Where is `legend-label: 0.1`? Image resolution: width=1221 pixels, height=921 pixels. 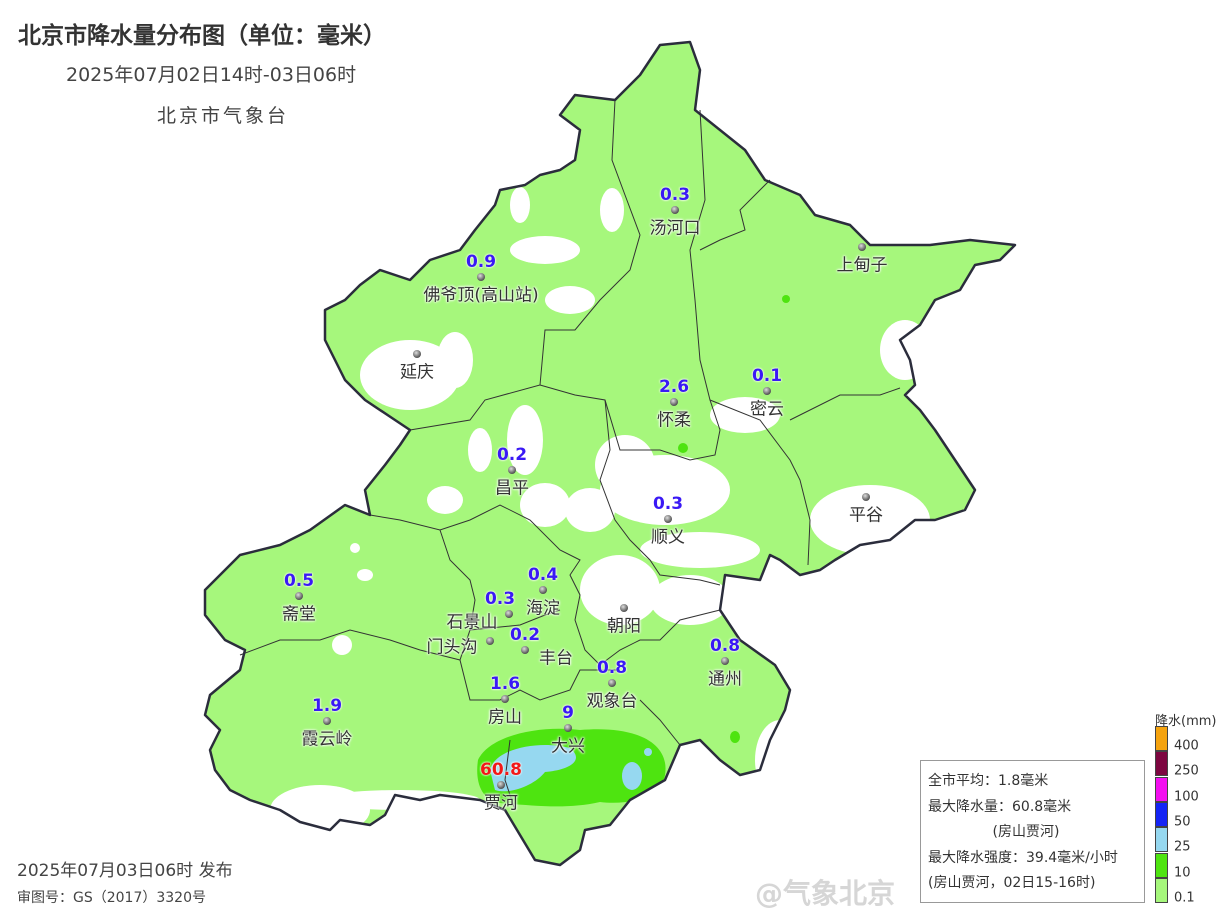
legend-label: 0.1 is located at coordinates (1184, 898).